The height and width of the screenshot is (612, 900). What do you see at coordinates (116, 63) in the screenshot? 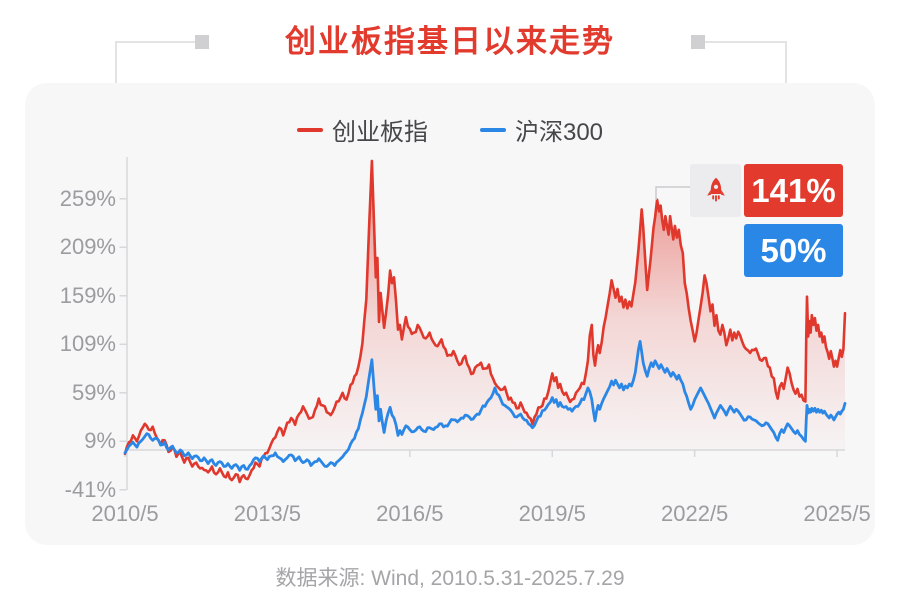
I see `title-bracket-left-vline` at bounding box center [116, 63].